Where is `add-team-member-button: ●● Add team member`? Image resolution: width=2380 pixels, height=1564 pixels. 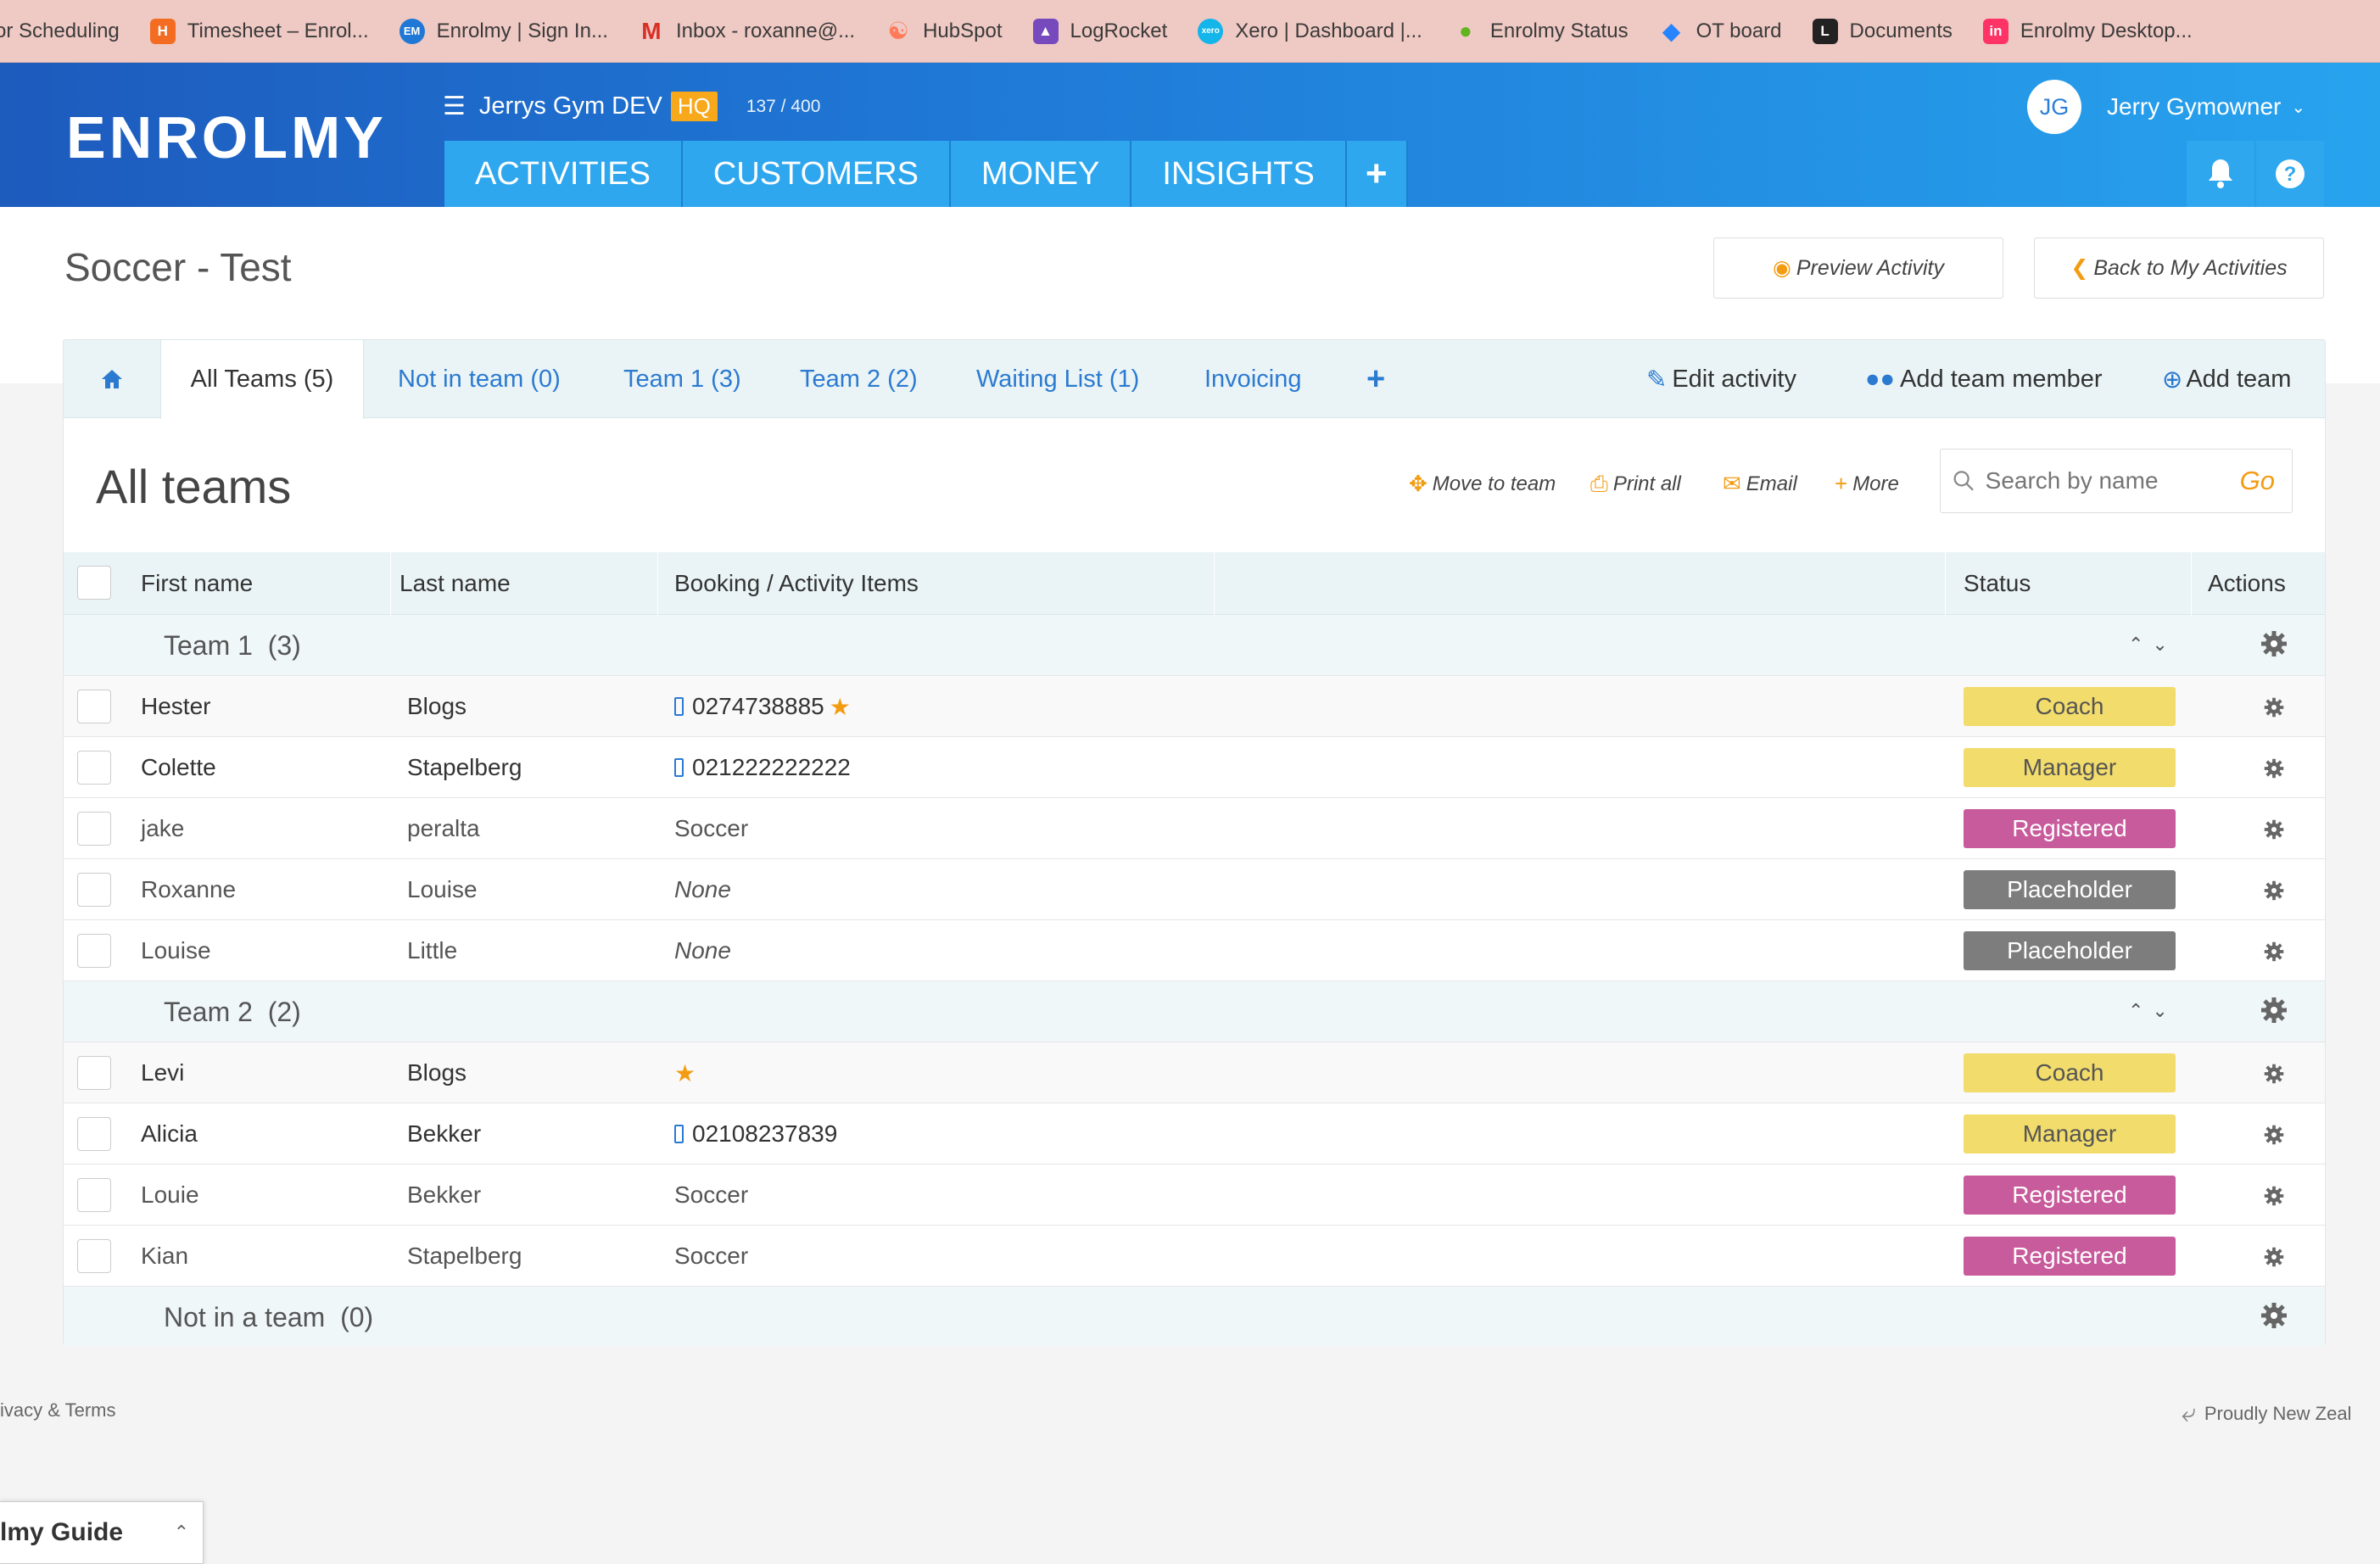
add-team-member-button: ●● Add team member is located at coordinates (1984, 379).